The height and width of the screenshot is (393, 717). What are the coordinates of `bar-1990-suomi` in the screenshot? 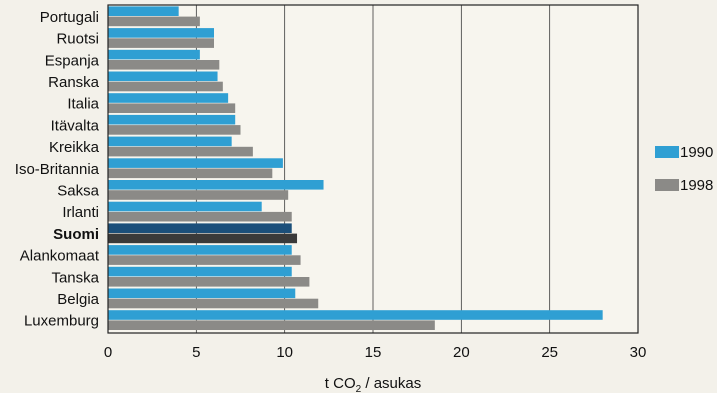 It's located at (200, 228).